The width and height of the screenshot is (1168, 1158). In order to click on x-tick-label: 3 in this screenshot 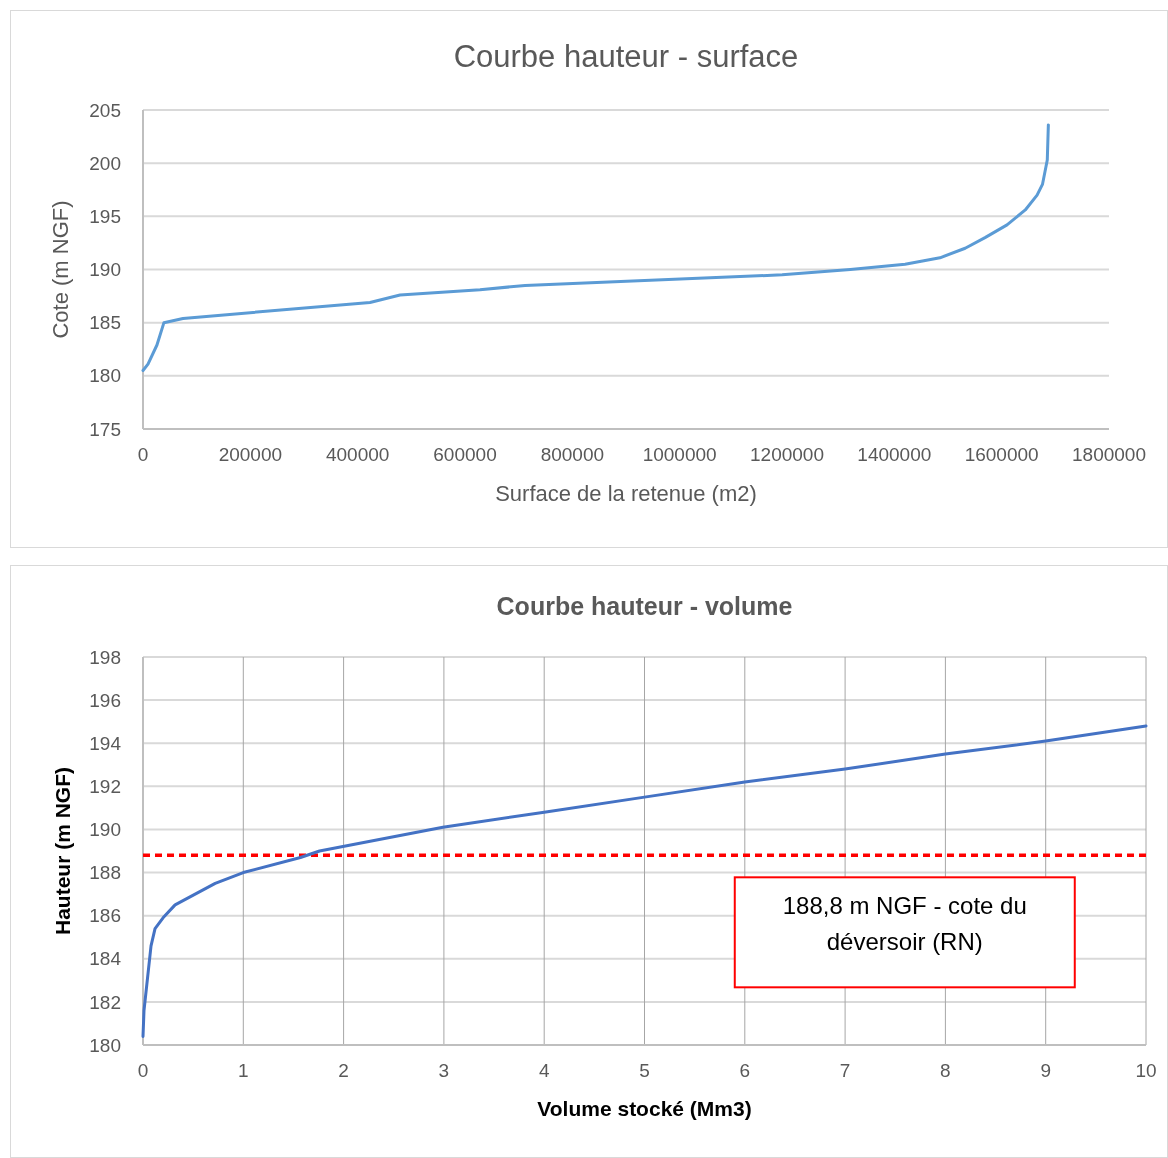, I will do `click(444, 1070)`.